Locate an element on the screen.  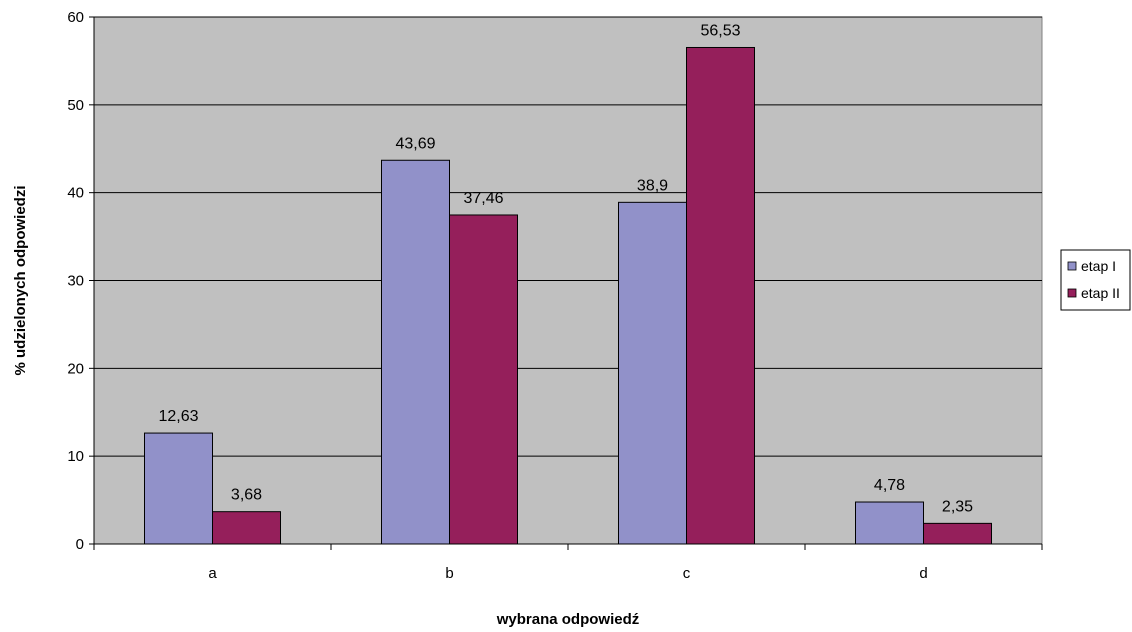
x-tick-labels: a b c d is located at coordinates (567, 573).